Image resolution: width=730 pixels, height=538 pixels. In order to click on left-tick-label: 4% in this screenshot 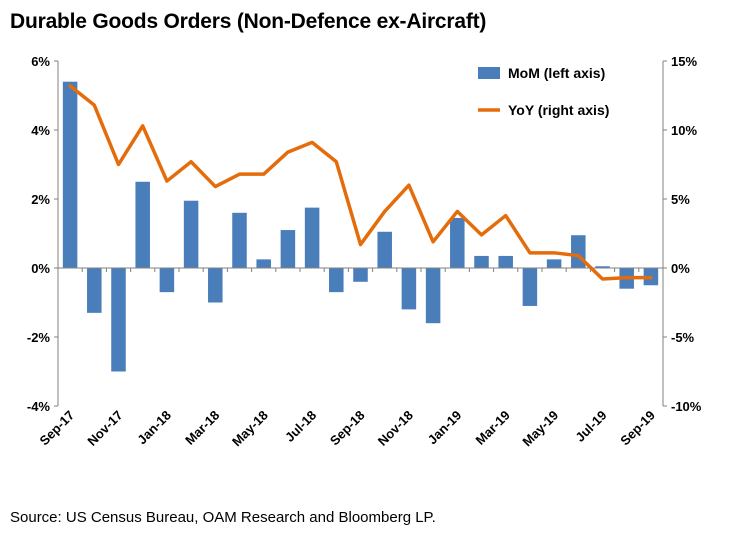, I will do `click(40, 130)`.